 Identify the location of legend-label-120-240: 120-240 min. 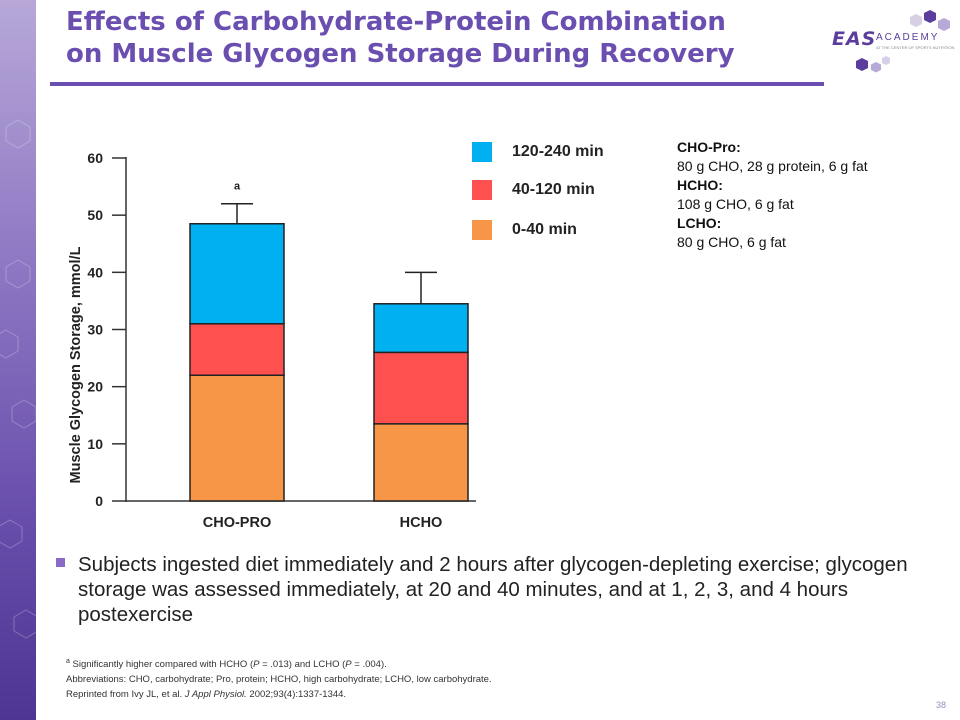
(558, 151).